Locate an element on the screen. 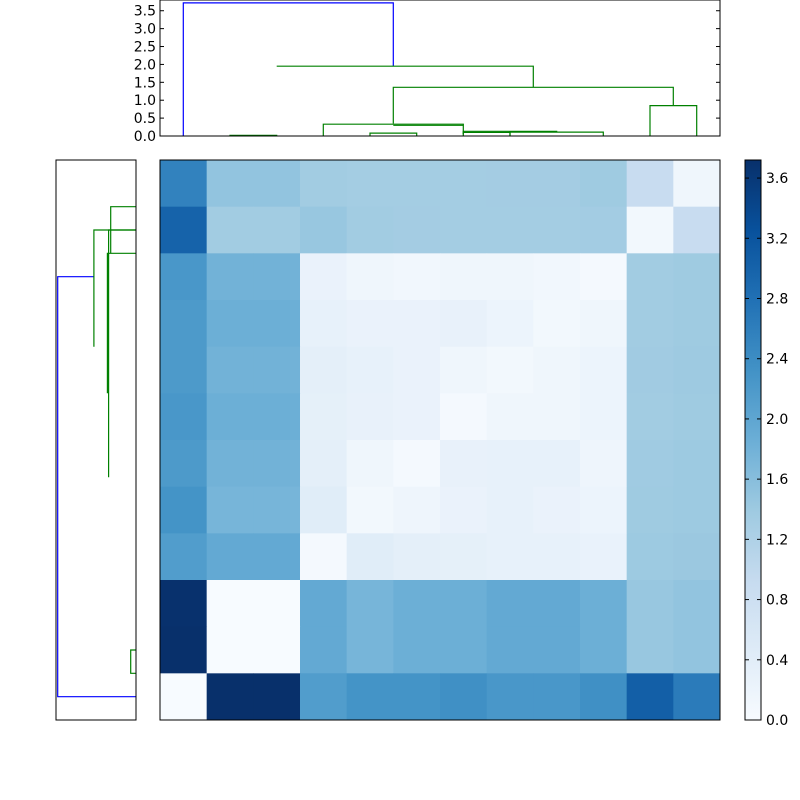  heatmap-cell-r0-c0 is located at coordinates (184, 184).